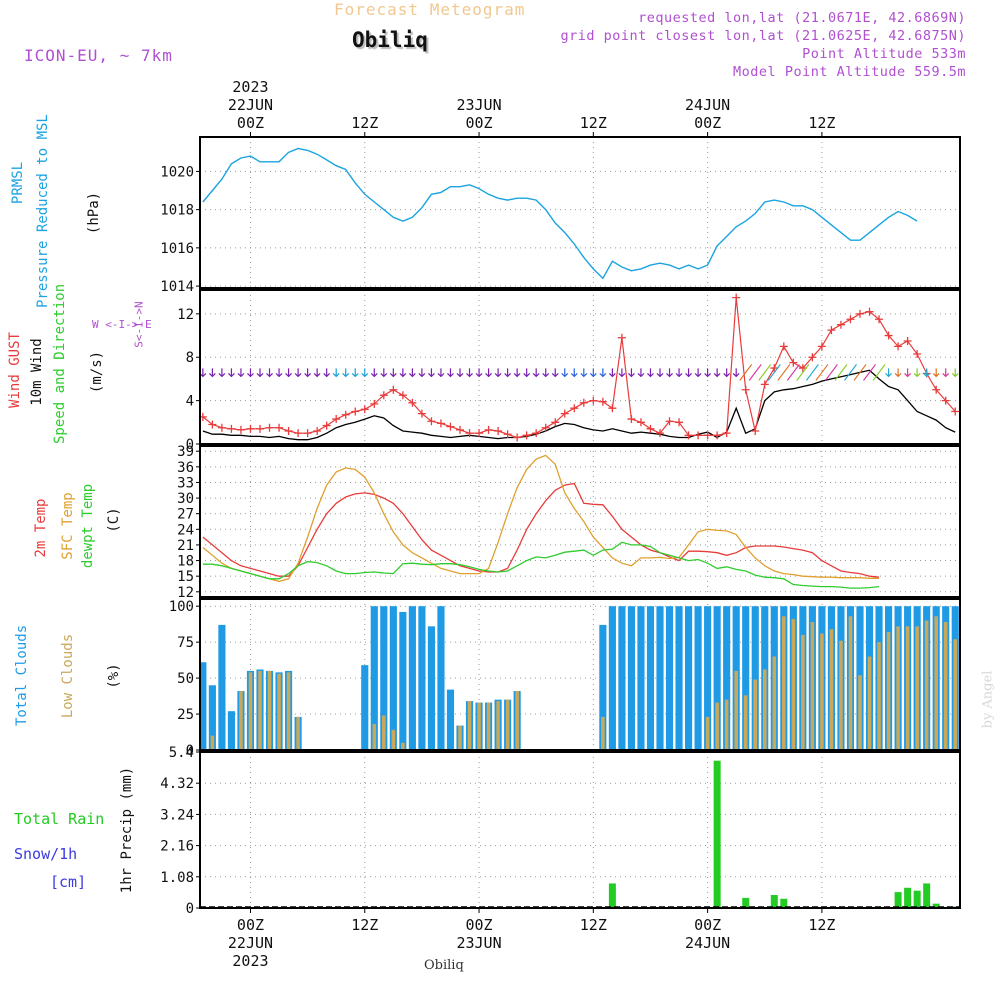  Describe the element at coordinates (478, 943) in the screenshot. I see `bottom-axis-label: 23JUN` at that location.